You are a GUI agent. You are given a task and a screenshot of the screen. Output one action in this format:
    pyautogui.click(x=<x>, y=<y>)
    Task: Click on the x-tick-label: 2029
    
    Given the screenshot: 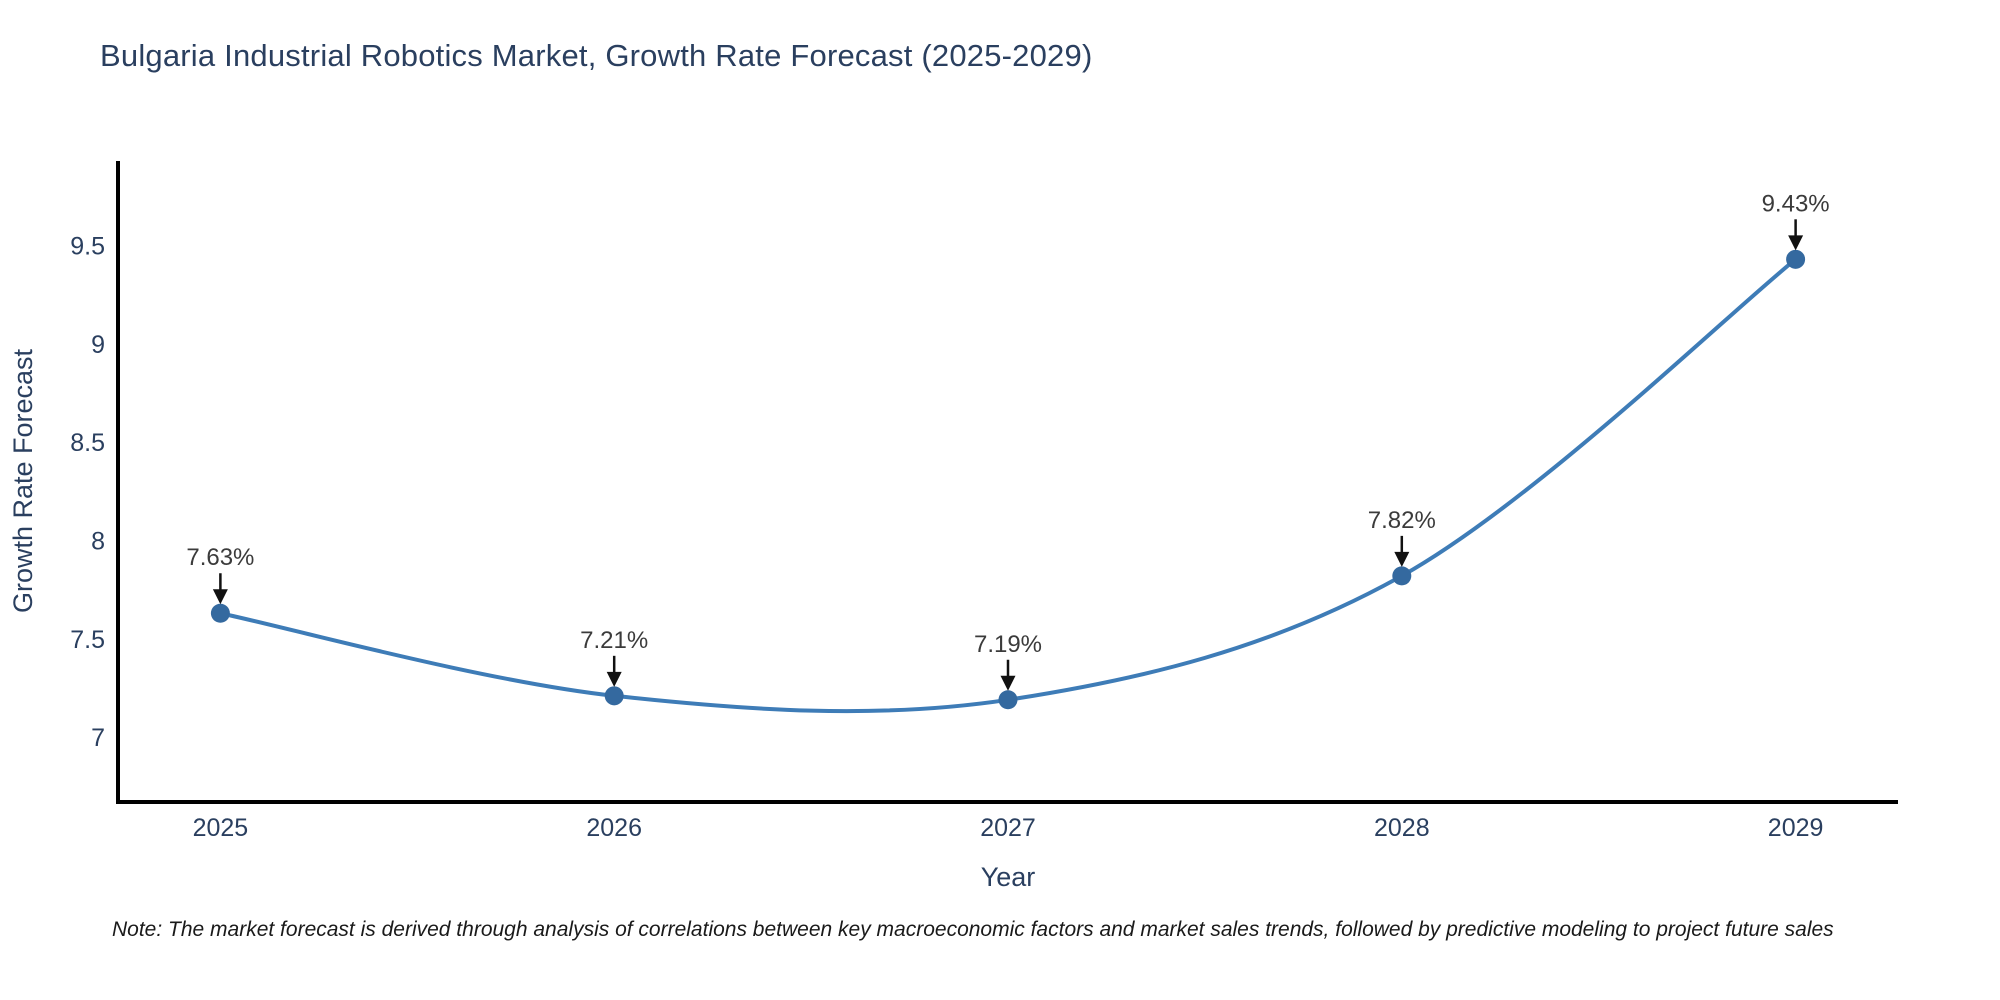 What is the action you would take?
    pyautogui.click(x=1796, y=828)
    